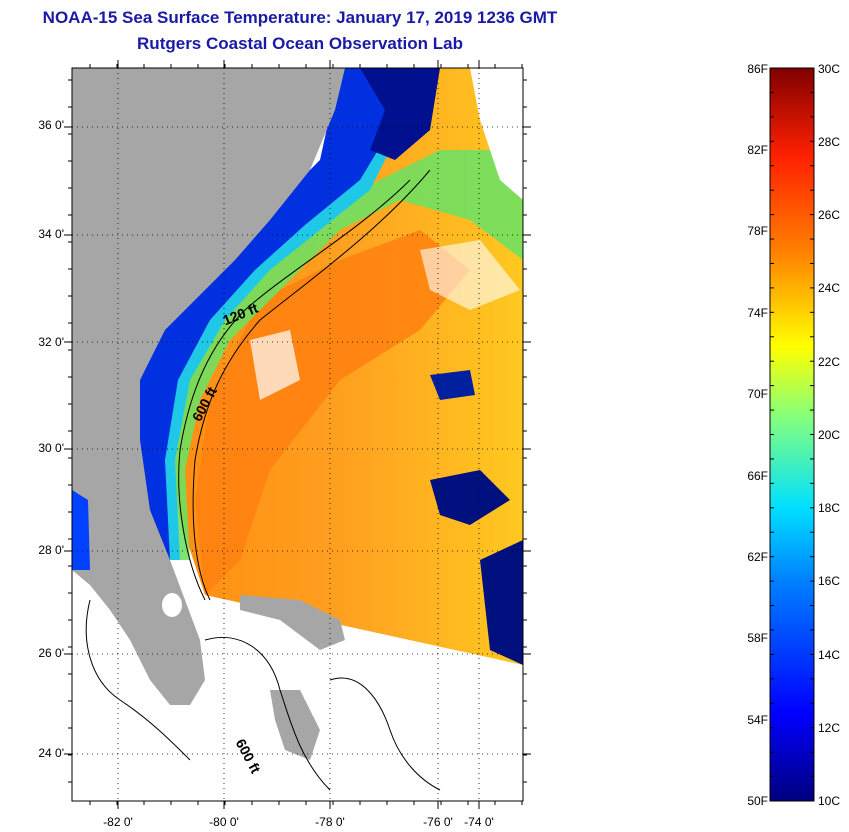 The height and width of the screenshot is (832, 849). I want to click on lat-label: 34 0', so click(51, 234).